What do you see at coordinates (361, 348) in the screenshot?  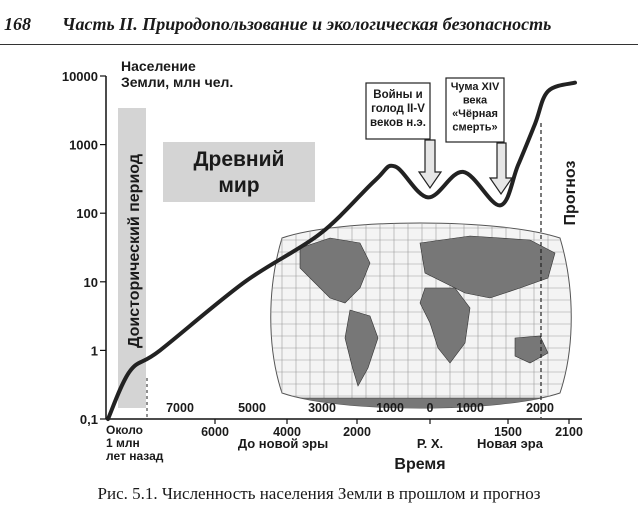 I see `south-america-shape` at bounding box center [361, 348].